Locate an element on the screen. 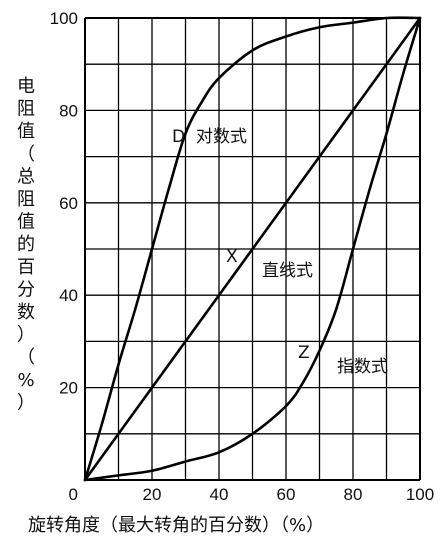 The image size is (445, 548). y-tick-label: 0 is located at coordinates (73, 494).